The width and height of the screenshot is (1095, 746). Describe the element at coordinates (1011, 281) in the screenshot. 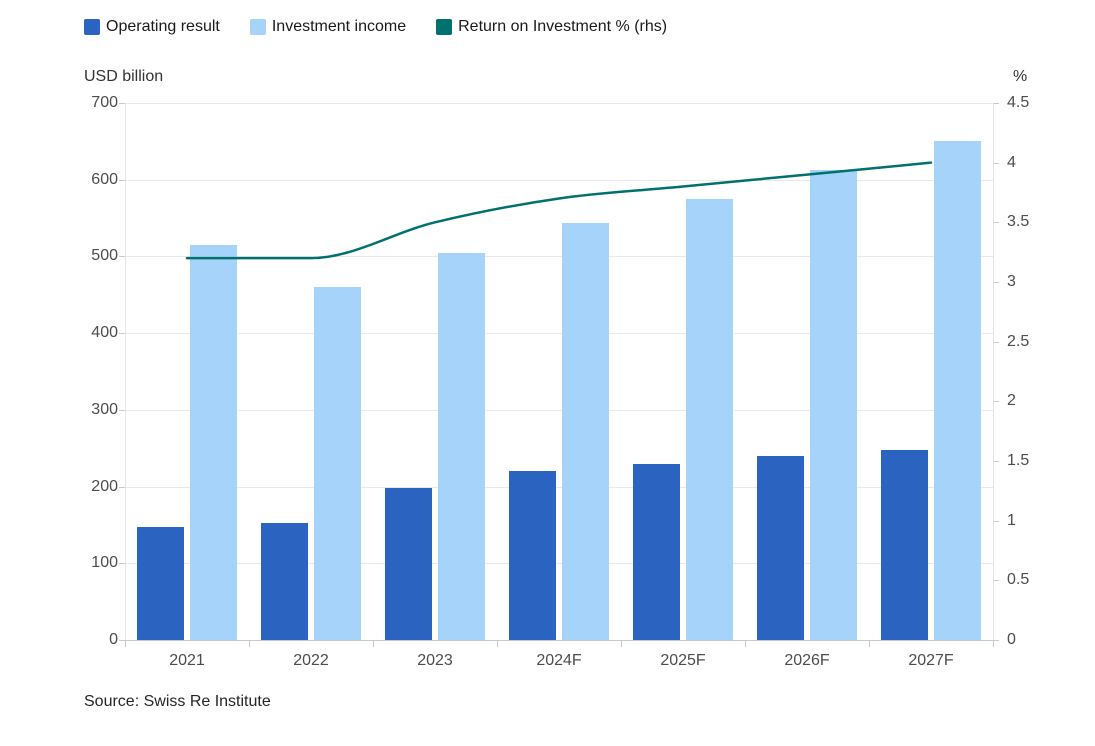

I see `right-axis-tick-label: 3` at that location.